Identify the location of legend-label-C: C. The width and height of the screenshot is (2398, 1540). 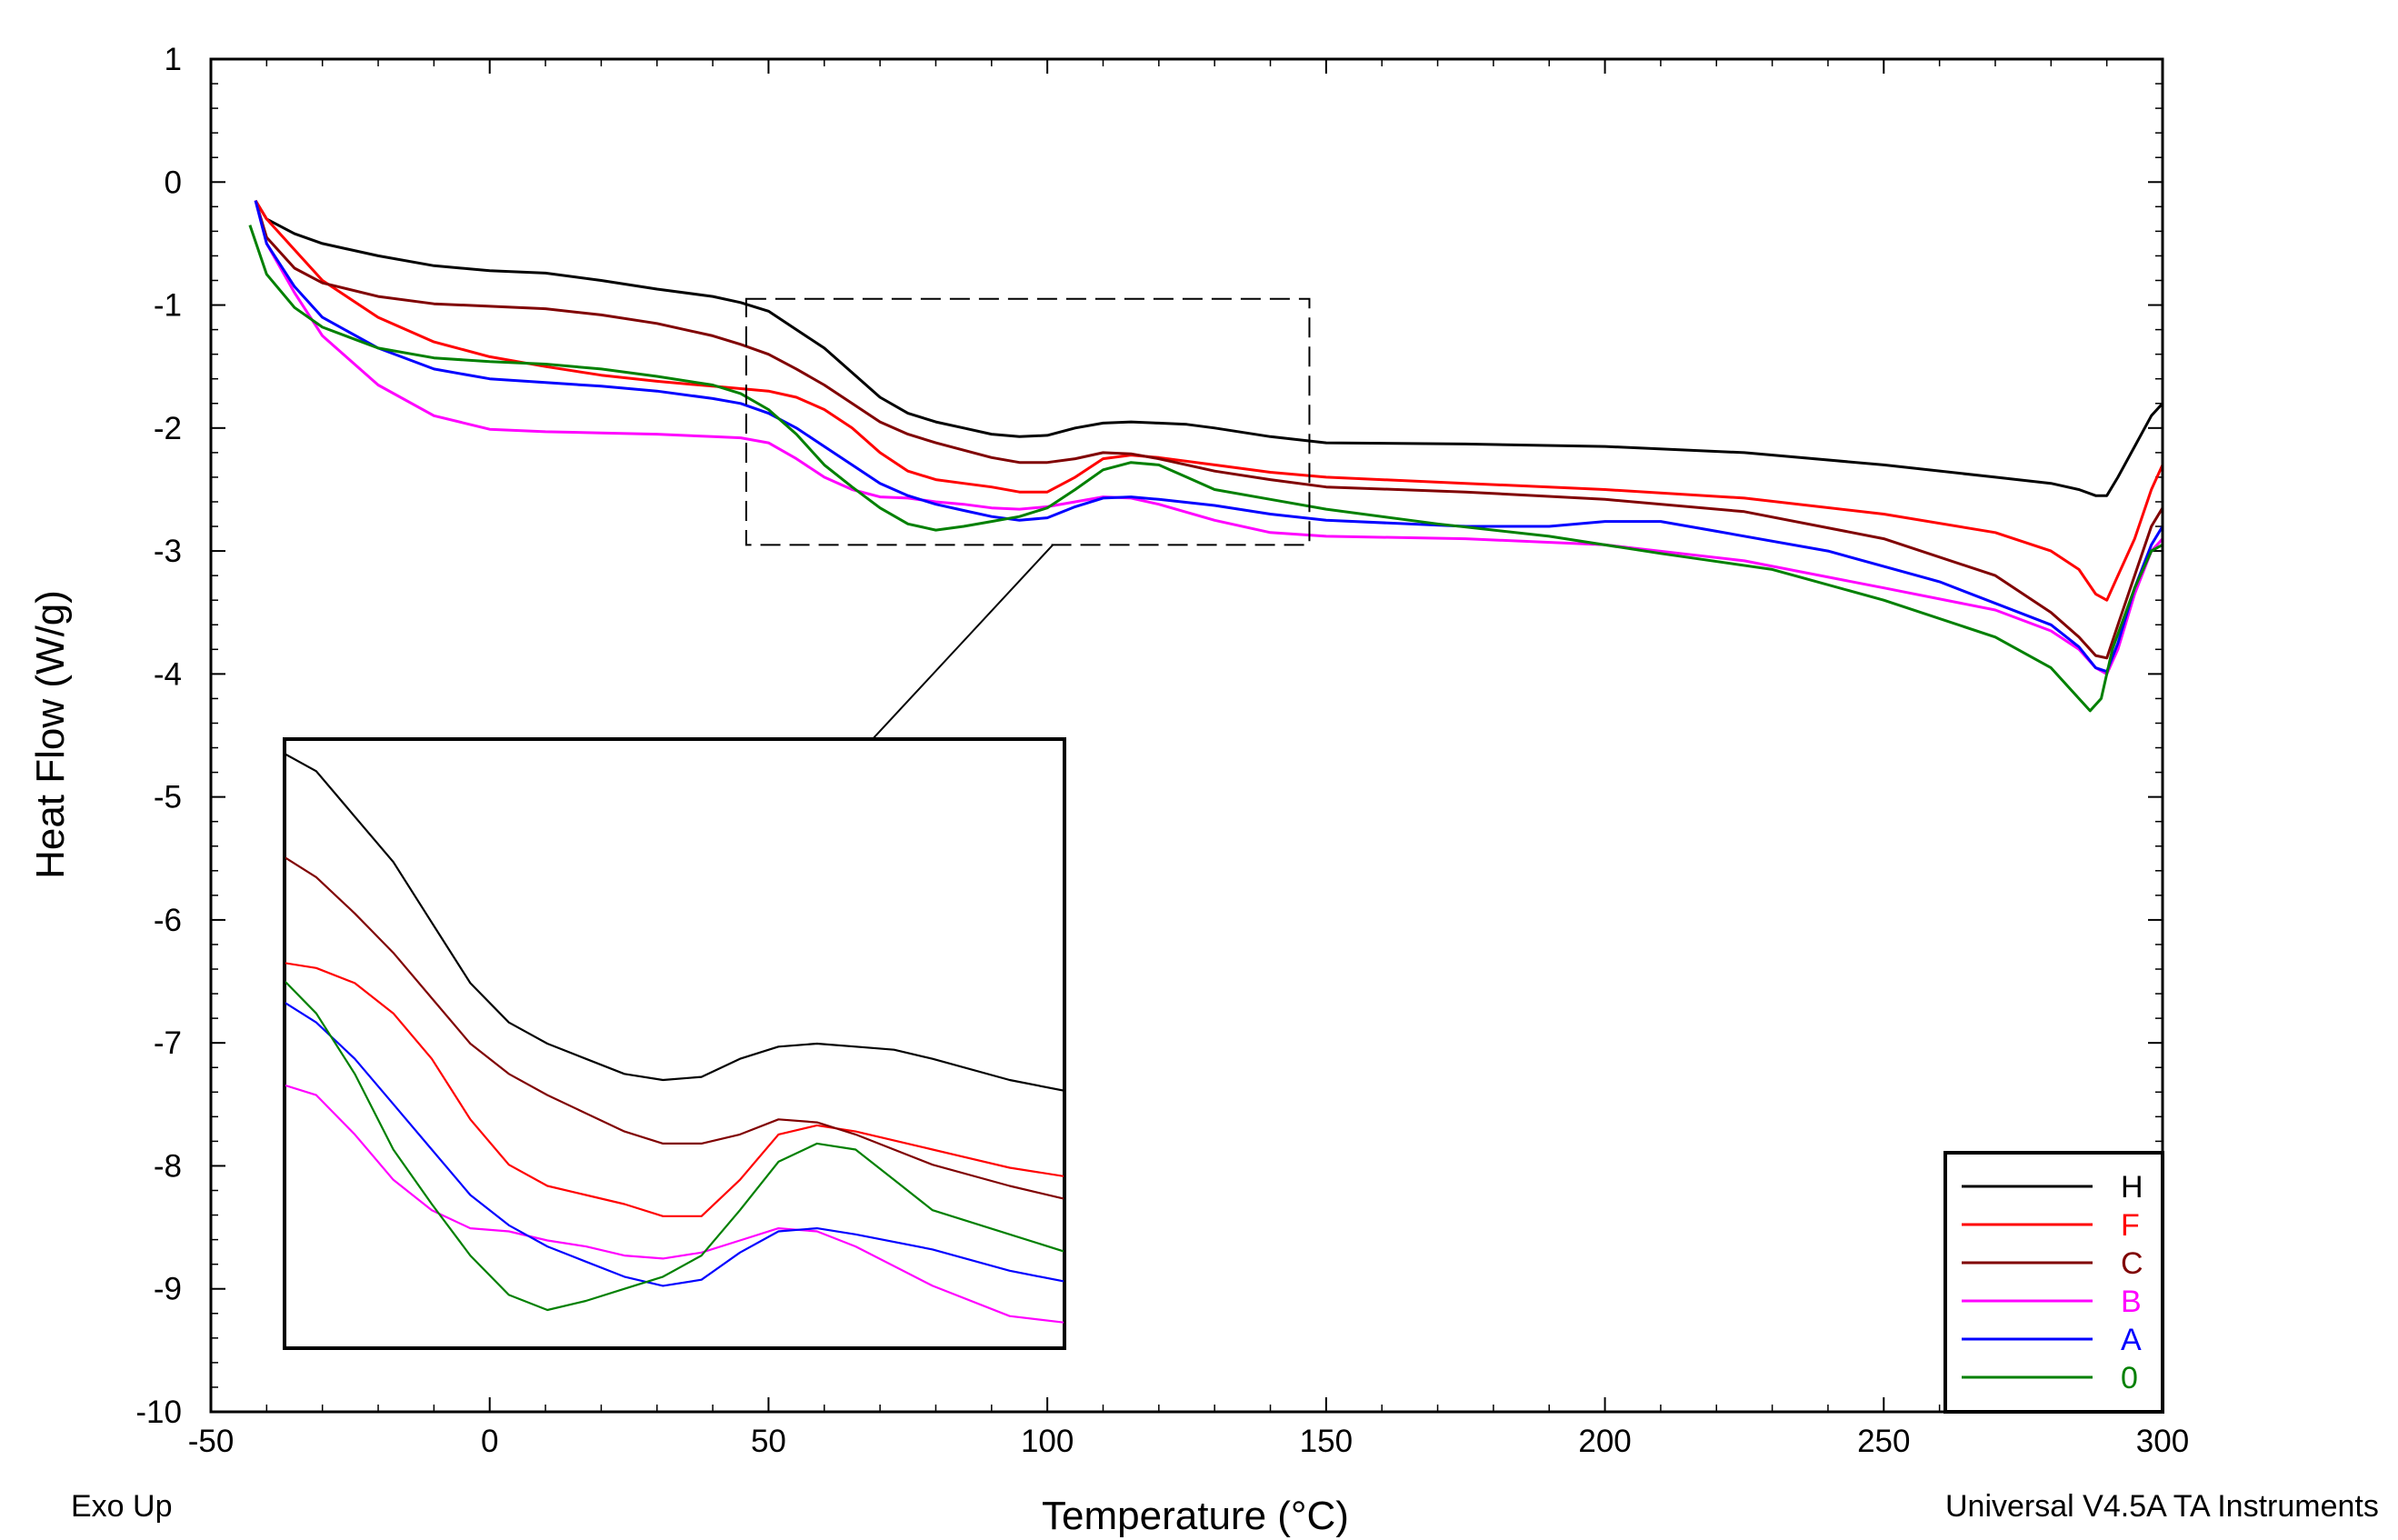
(2132, 1263).